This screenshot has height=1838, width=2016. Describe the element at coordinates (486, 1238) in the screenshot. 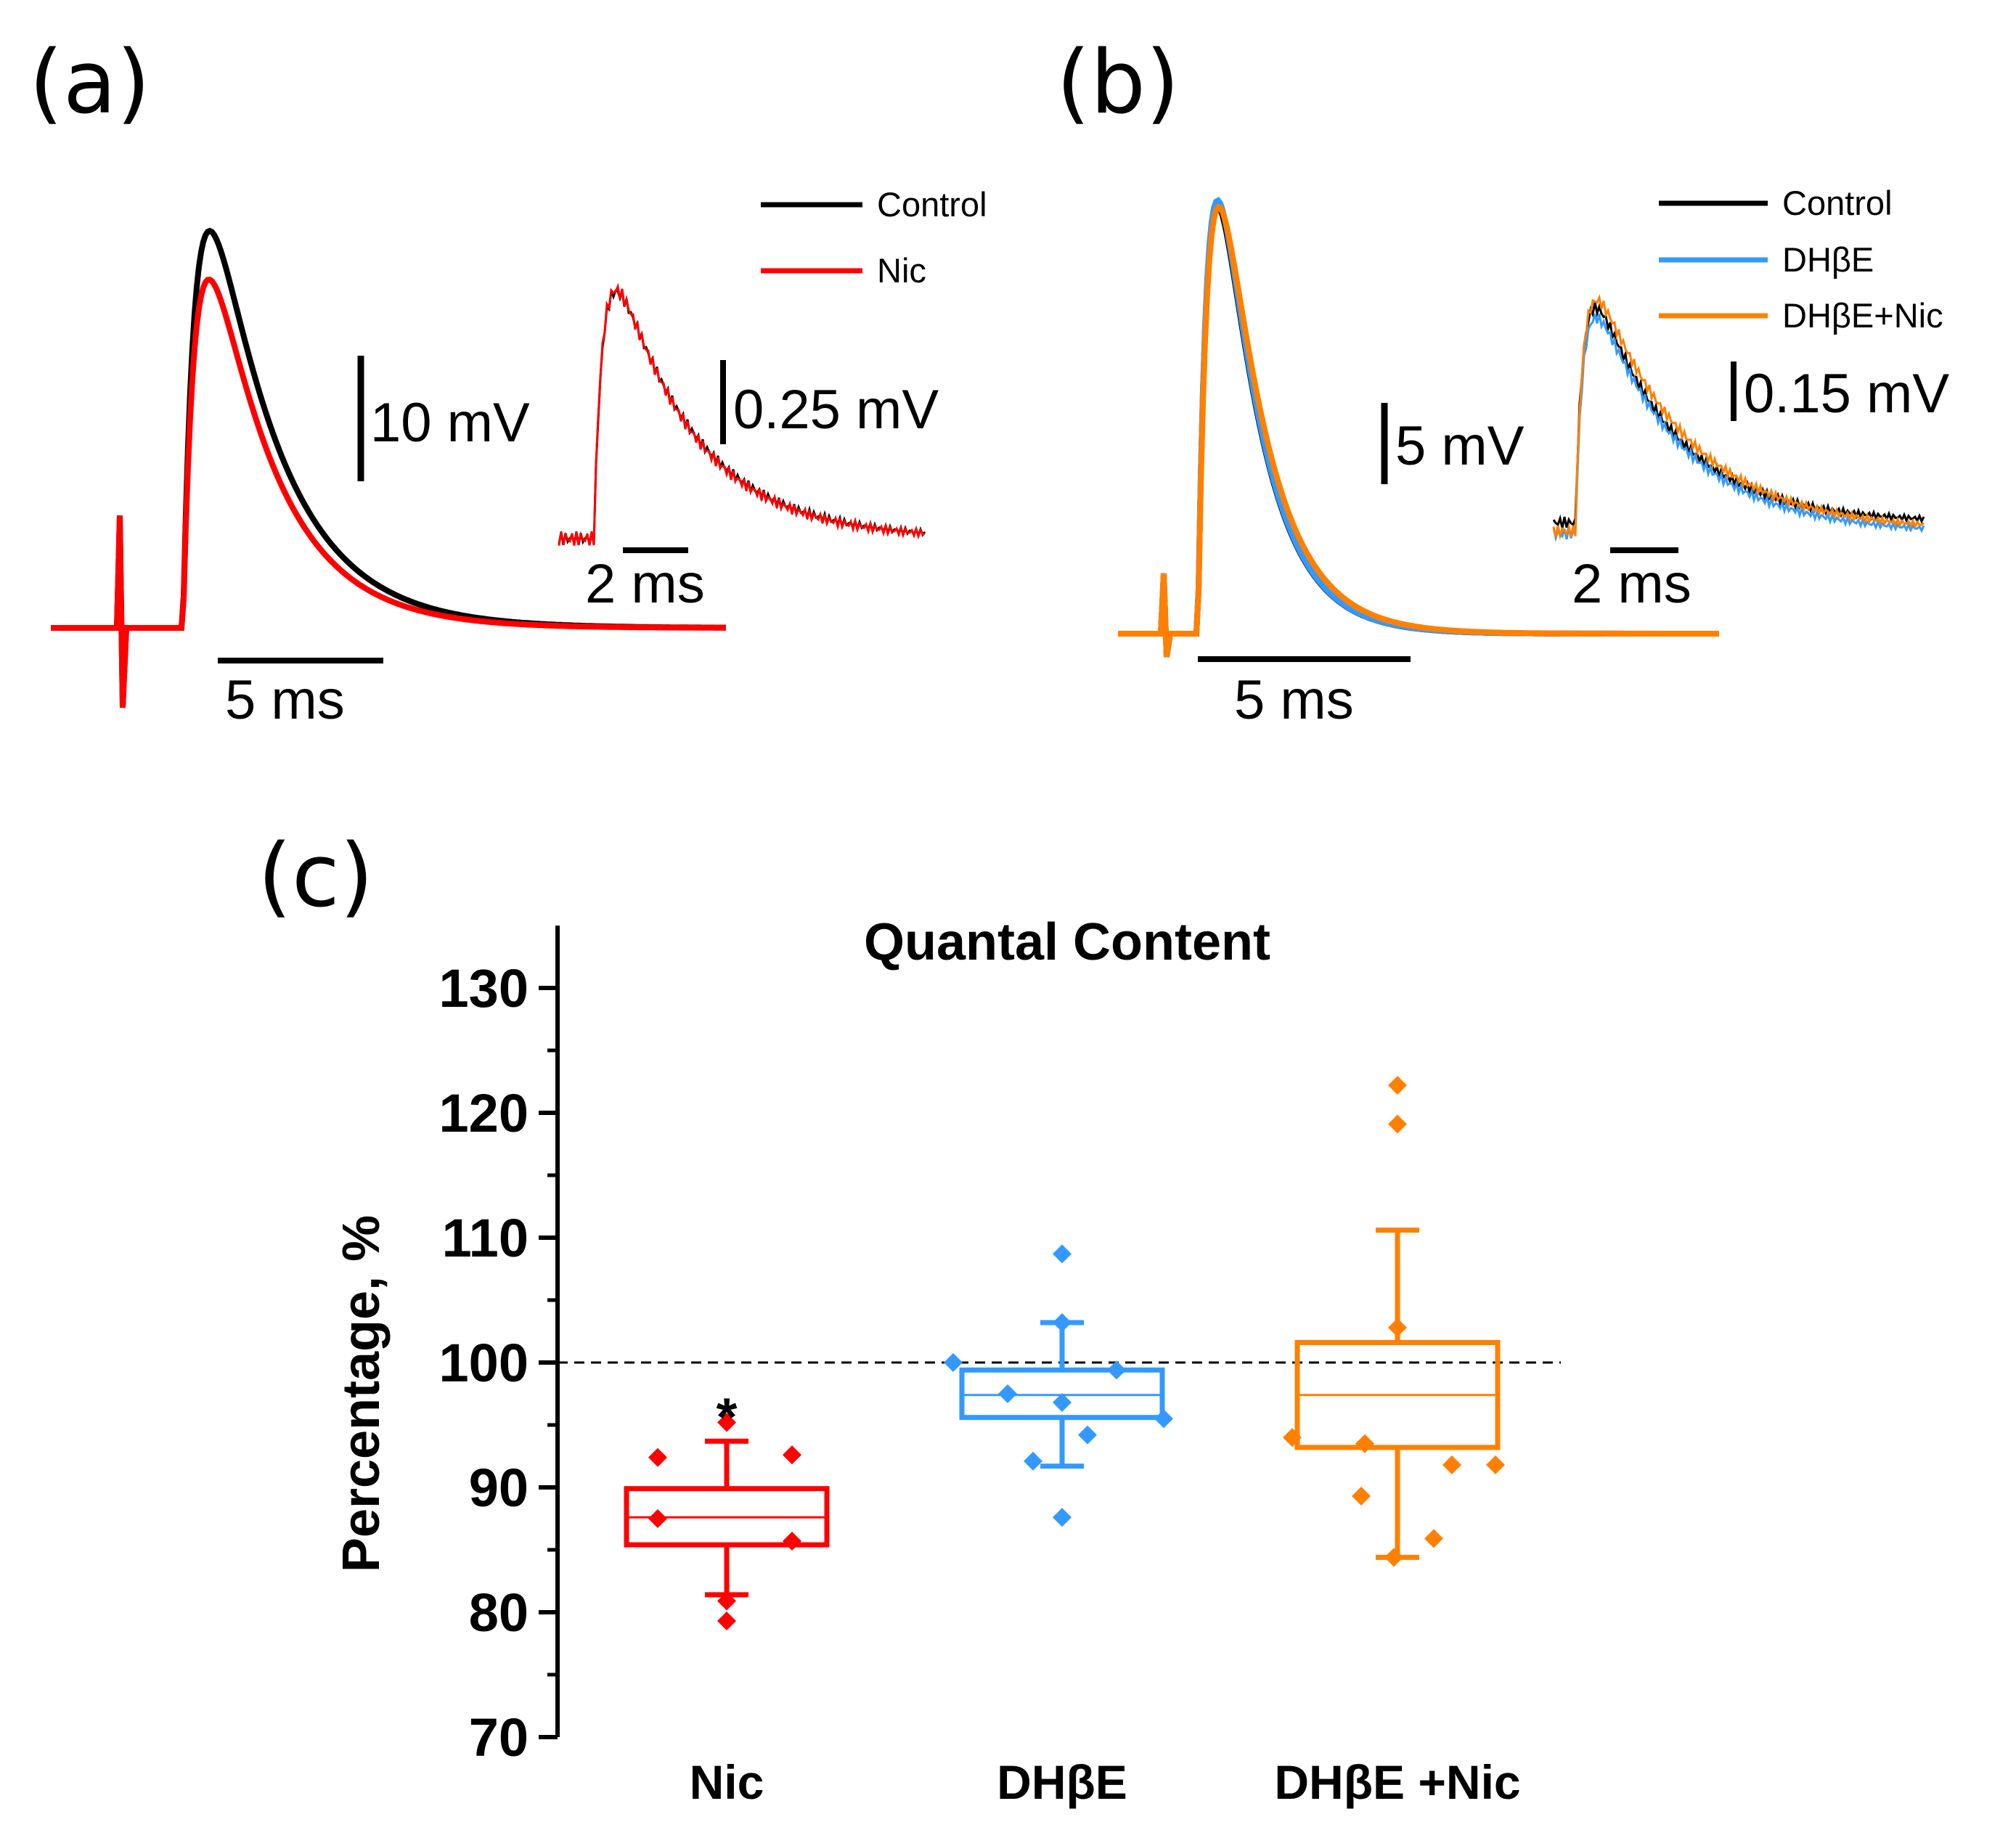

I see `y-tick-label: 110` at that location.